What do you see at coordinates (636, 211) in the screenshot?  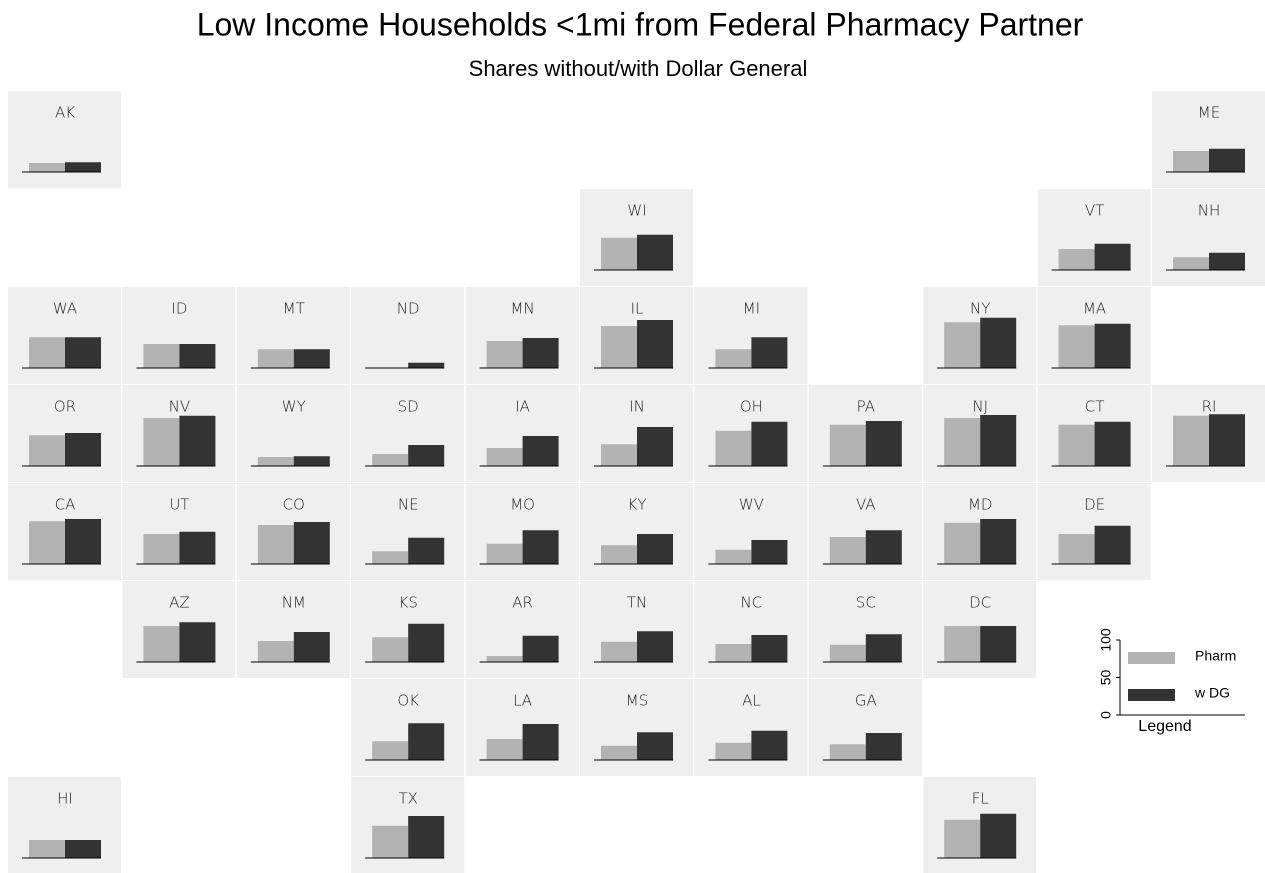 I see `tile-label: WI` at bounding box center [636, 211].